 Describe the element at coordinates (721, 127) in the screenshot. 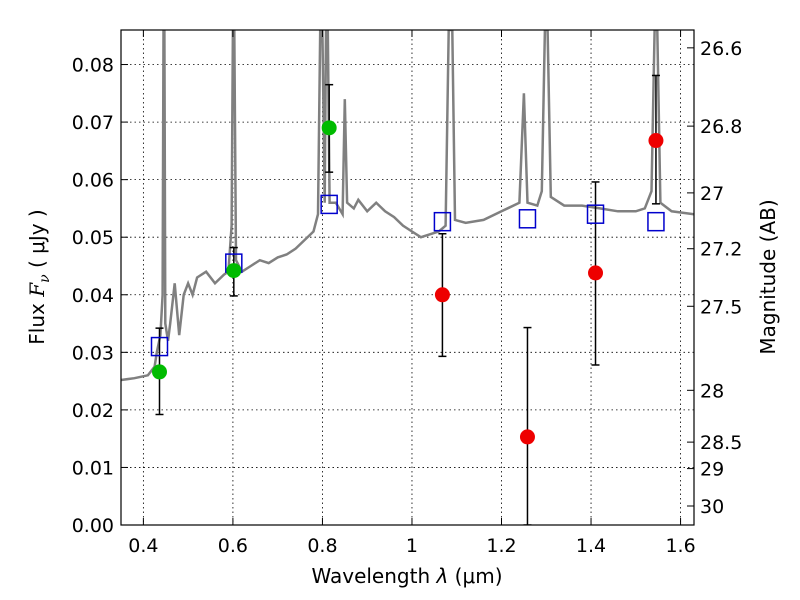

I see `right-tick-label: 26.8` at that location.